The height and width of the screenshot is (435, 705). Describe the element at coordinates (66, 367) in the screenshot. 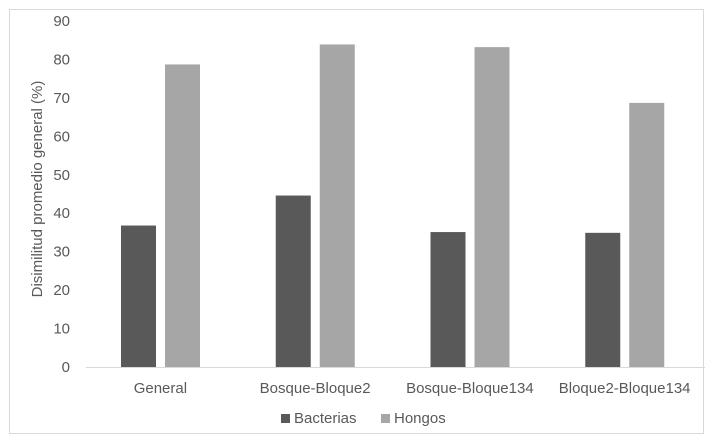

I see `y-tick-label: 0` at that location.